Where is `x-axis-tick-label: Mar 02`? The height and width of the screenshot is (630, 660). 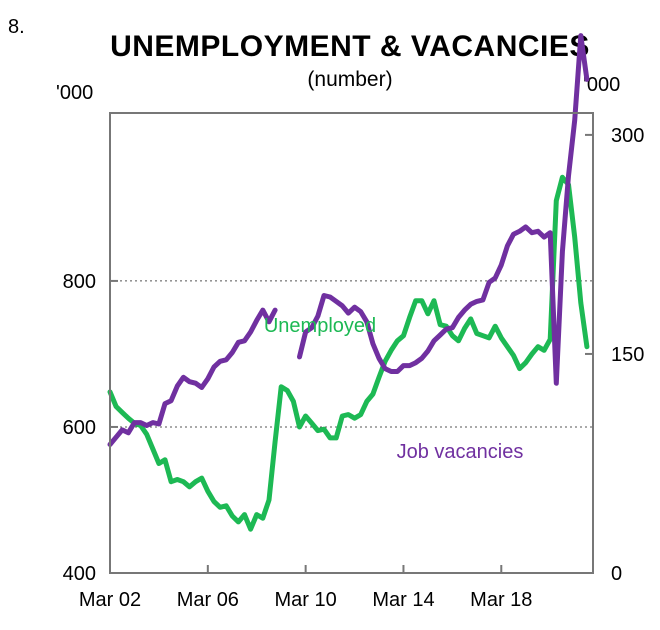
x-axis-tick-label: Mar 02 is located at coordinates (110, 600).